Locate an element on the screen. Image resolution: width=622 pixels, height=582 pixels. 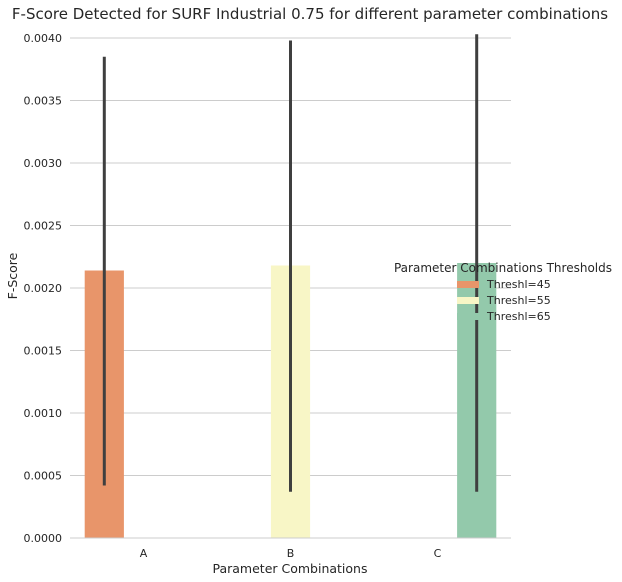
y-tick-label: 0.0005 is located at coordinates (43, 476).